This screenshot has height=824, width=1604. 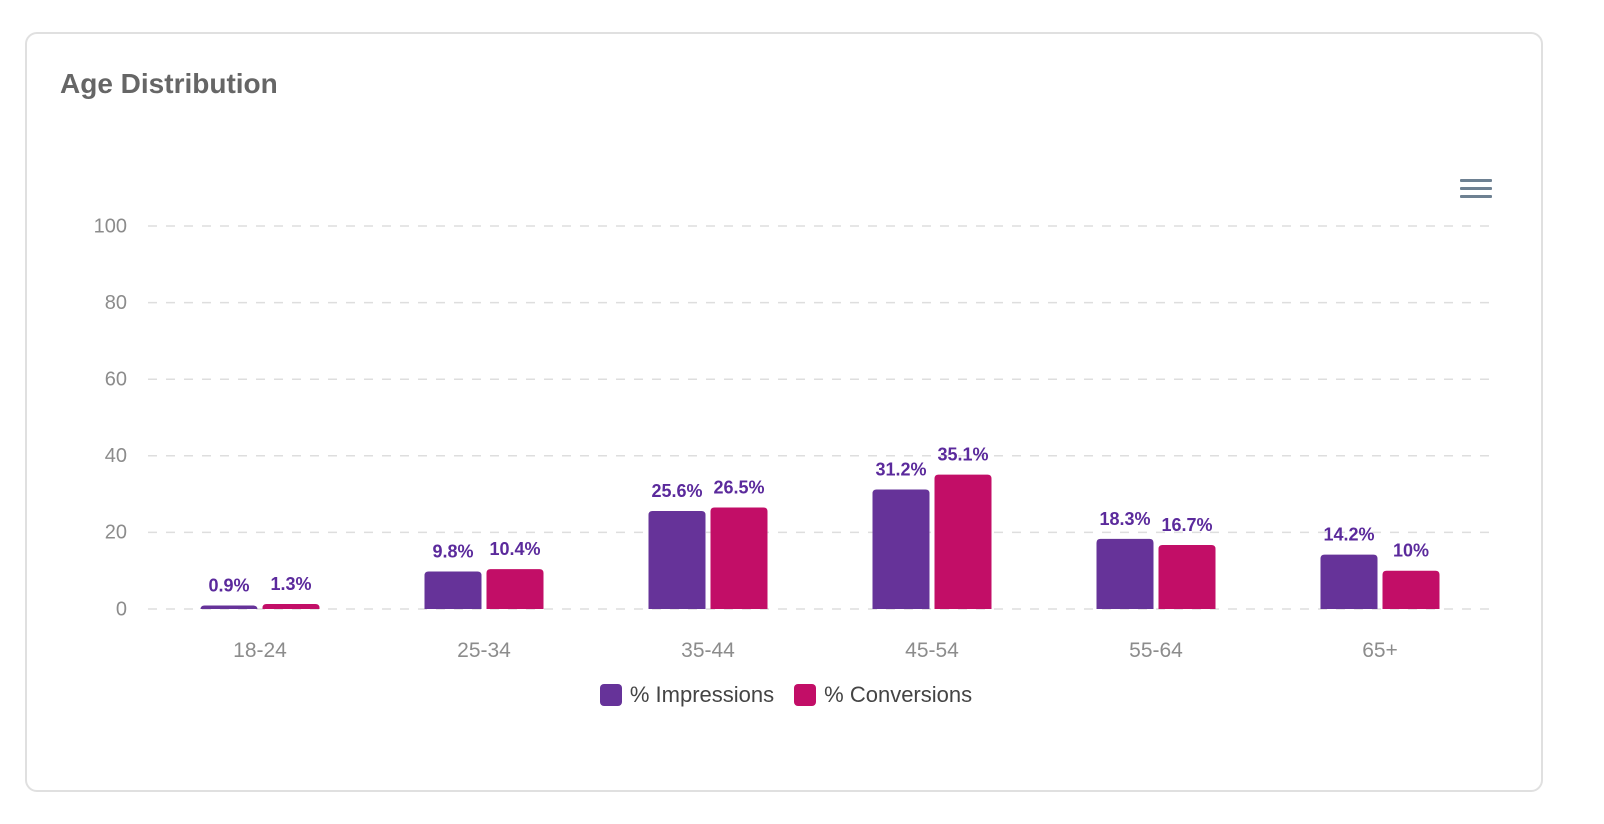 I want to click on data-label: 26.5%, so click(x=738, y=488).